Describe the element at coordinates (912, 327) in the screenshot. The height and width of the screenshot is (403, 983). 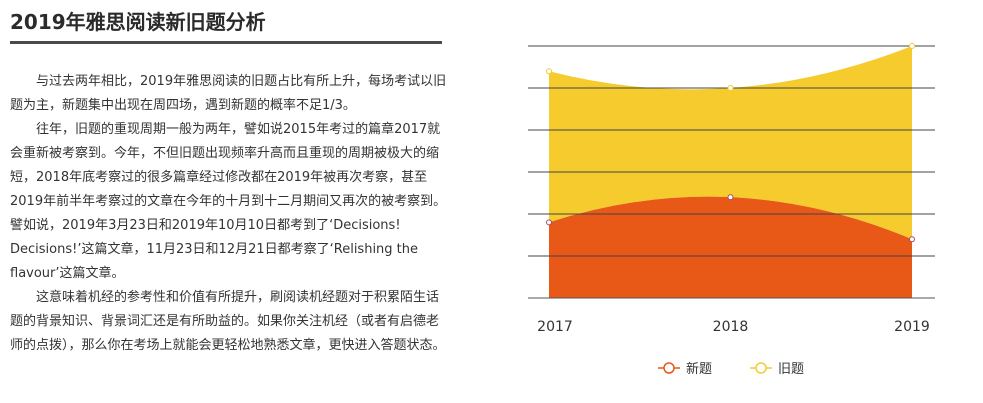
I see `x-tick-label: 2019` at that location.